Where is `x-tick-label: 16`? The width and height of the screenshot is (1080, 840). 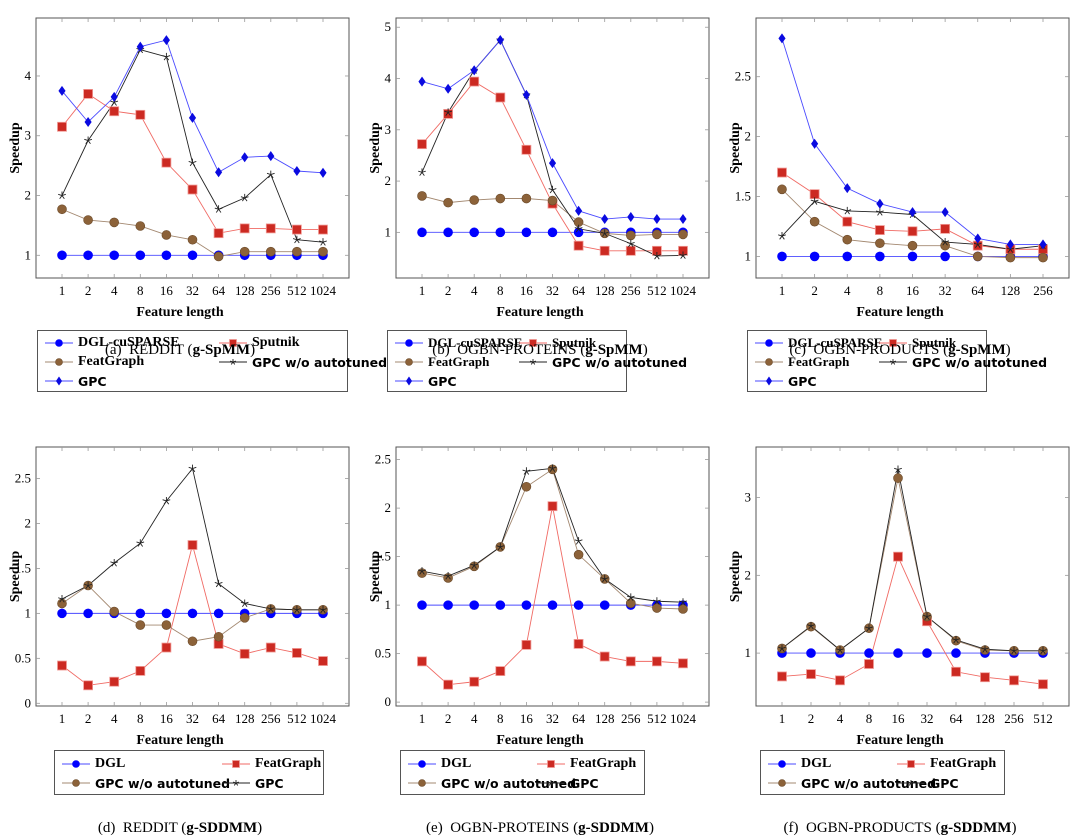
x-tick-label: 16 is located at coordinates (913, 290).